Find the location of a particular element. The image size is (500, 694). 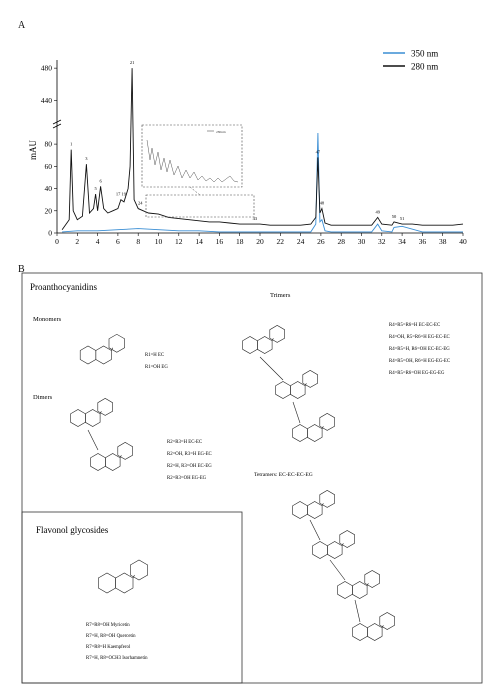

x-tick-label: 28 is located at coordinates (341, 241).